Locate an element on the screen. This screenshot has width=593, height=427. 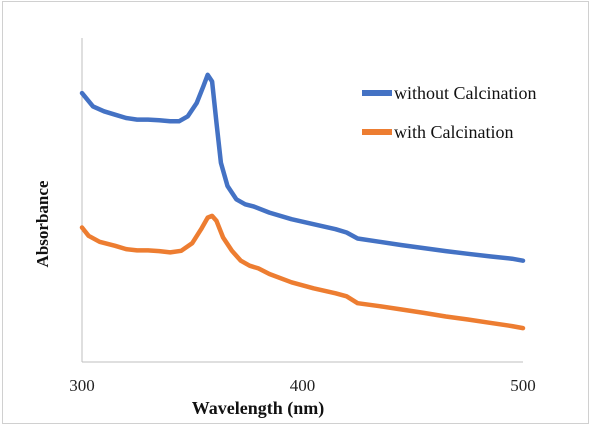
legend-label-2: with Calcination is located at coordinates (453, 132).